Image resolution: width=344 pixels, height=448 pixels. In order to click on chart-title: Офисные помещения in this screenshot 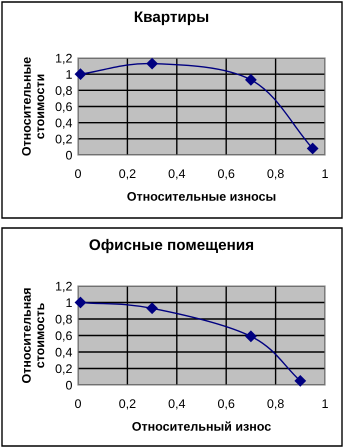, I will do `click(172, 246)`.